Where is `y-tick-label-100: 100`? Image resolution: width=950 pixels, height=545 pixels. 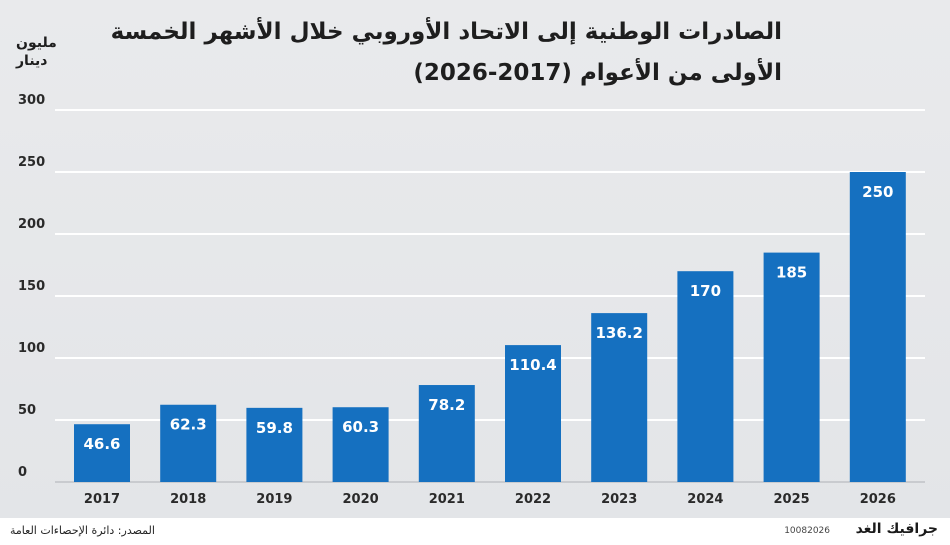
y-tick-label-100: 100 is located at coordinates (31, 348).